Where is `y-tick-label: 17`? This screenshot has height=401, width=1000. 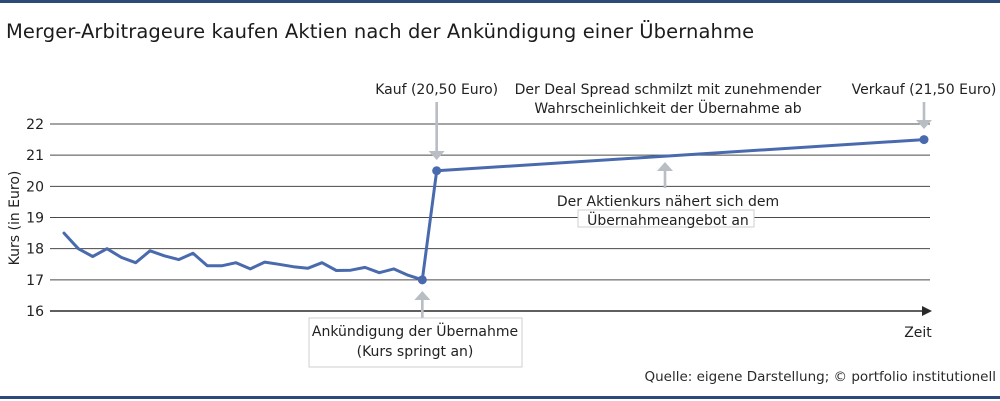
y-tick-label: 17 is located at coordinates (35, 281).